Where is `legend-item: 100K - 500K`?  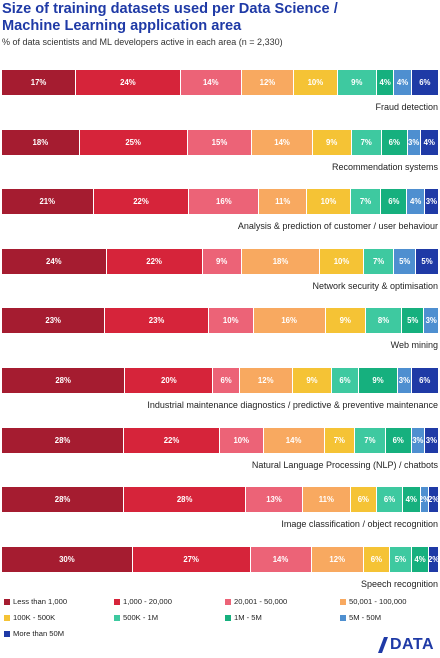 legend-item: 100K - 500K is located at coordinates (59, 617).